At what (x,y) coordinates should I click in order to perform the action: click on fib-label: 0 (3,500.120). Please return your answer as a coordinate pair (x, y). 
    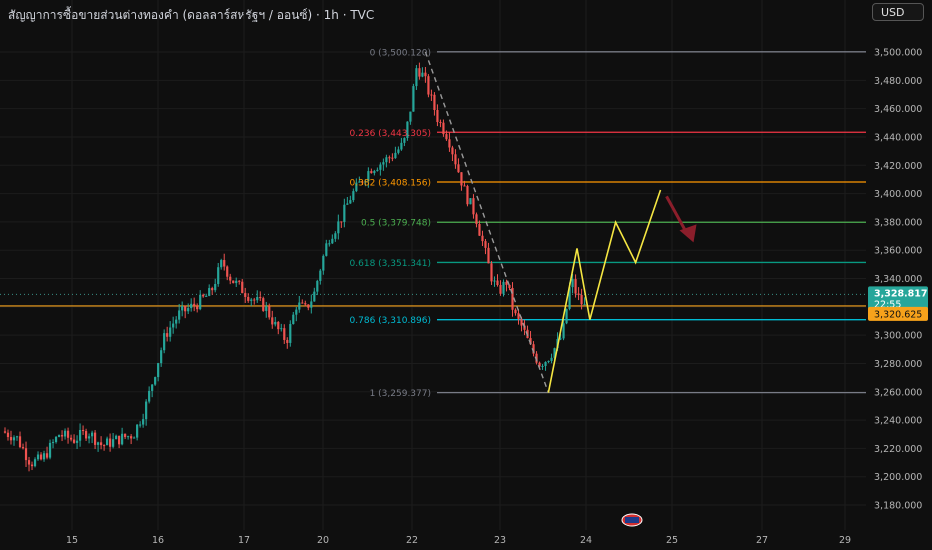
    Looking at the image, I should click on (400, 53).